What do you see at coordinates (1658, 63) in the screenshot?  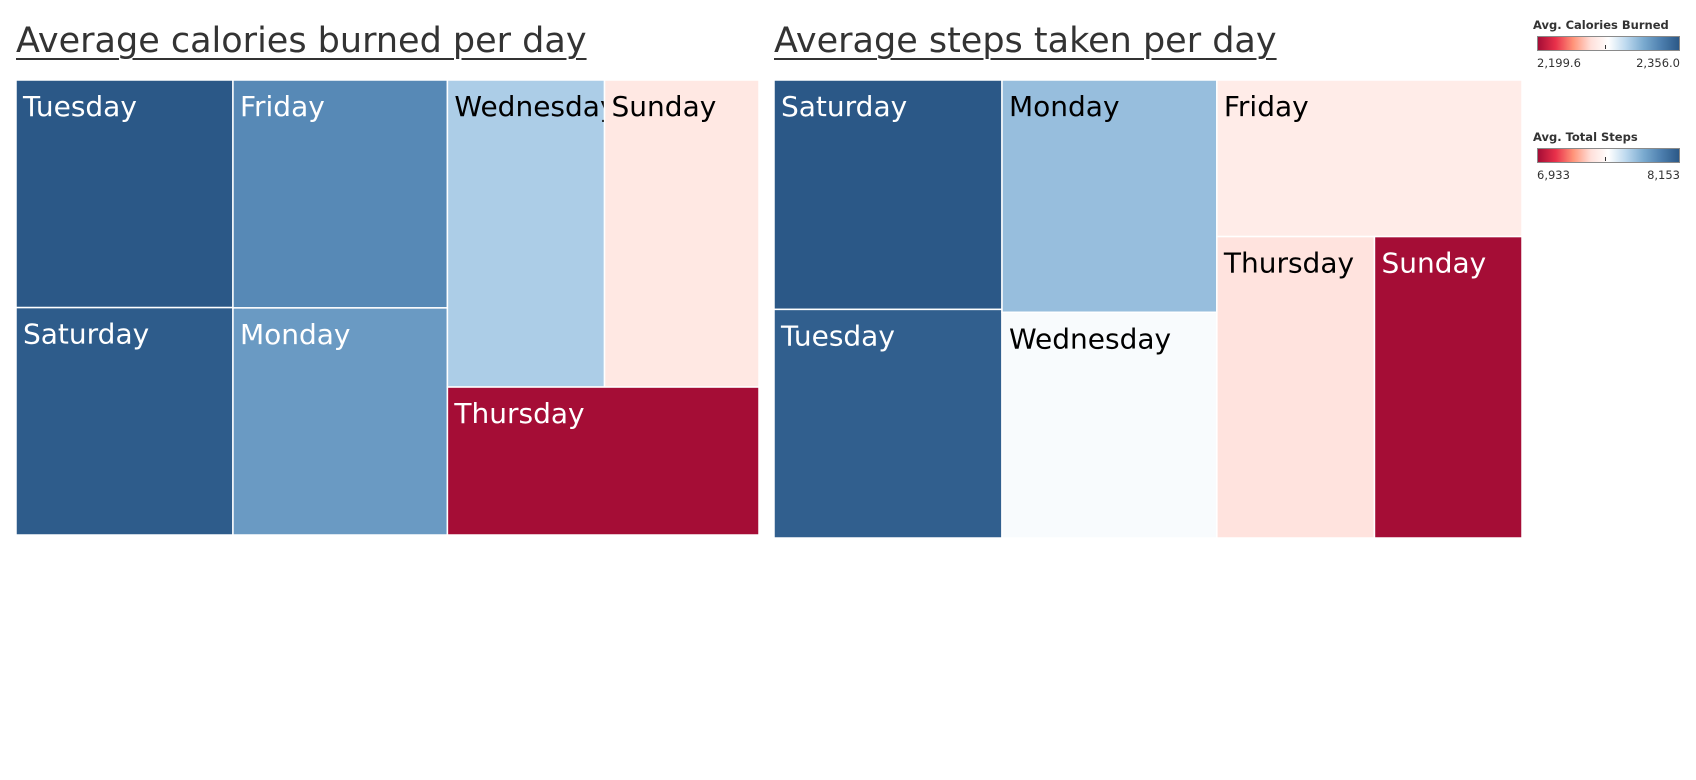 I see `calories-legend-max: 2,356.0` at bounding box center [1658, 63].